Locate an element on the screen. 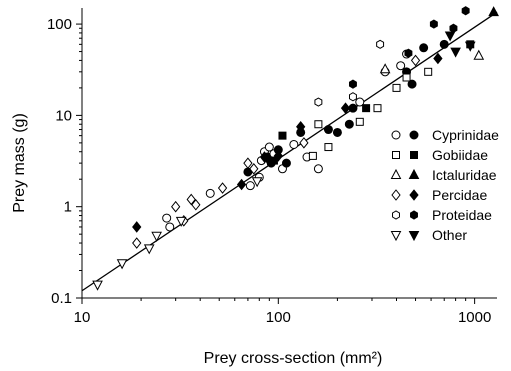 The width and height of the screenshot is (511, 371). x-axis-label: Prey cross-section (mm²) is located at coordinates (293, 358).